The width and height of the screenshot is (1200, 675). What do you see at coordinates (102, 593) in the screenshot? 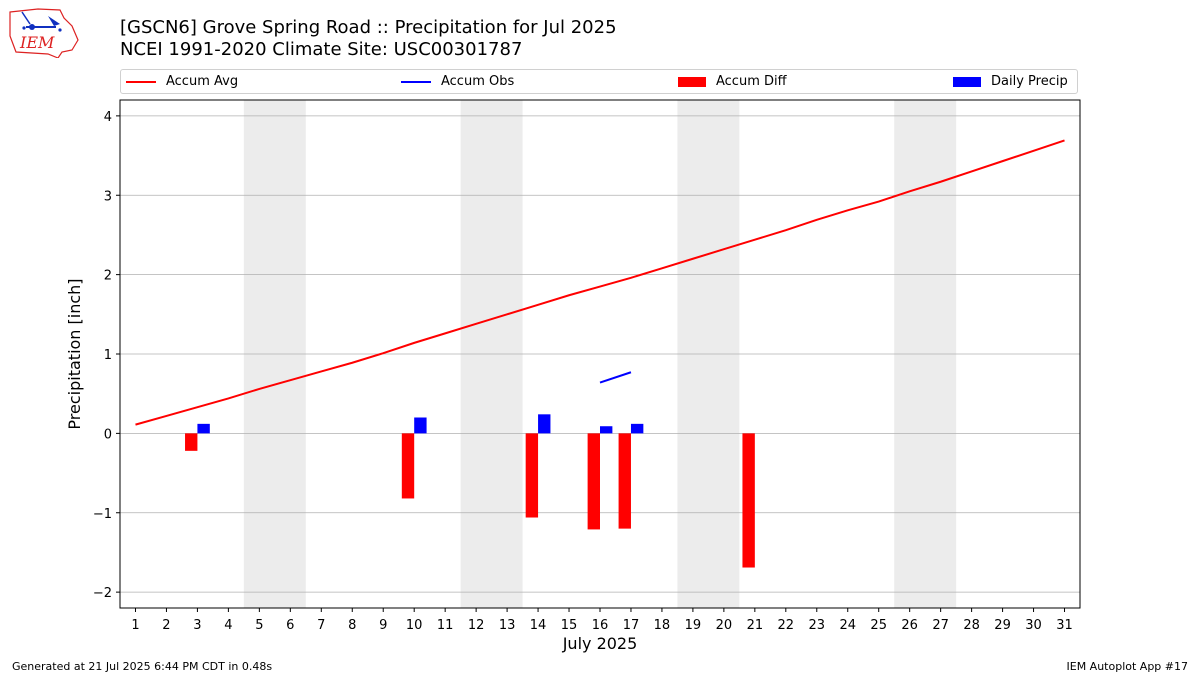
I see `y-tick-label: −2` at bounding box center [102, 593].